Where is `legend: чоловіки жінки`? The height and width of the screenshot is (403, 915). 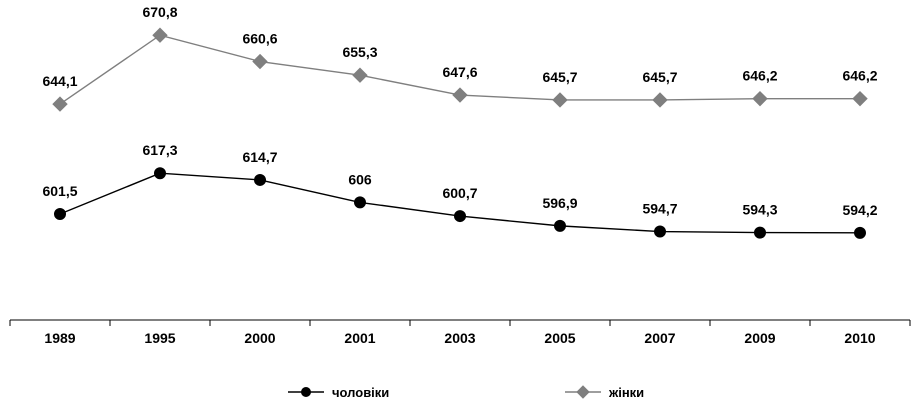 legend: чоловіки жінки is located at coordinates (466, 392).